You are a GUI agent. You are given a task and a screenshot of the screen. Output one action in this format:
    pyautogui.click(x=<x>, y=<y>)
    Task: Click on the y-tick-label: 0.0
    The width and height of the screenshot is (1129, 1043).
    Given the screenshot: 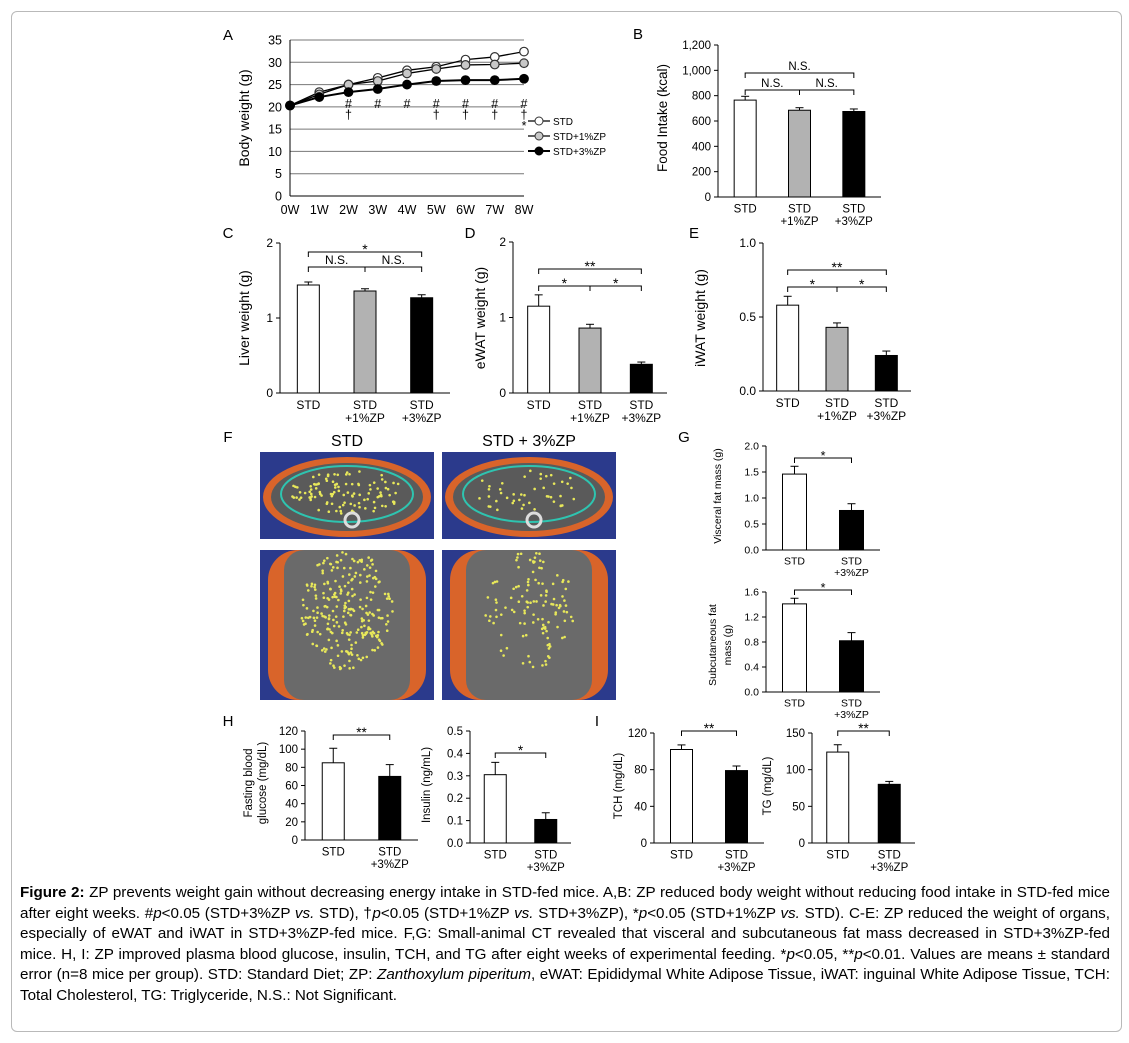 What is the action you would take?
    pyautogui.click(x=455, y=844)
    